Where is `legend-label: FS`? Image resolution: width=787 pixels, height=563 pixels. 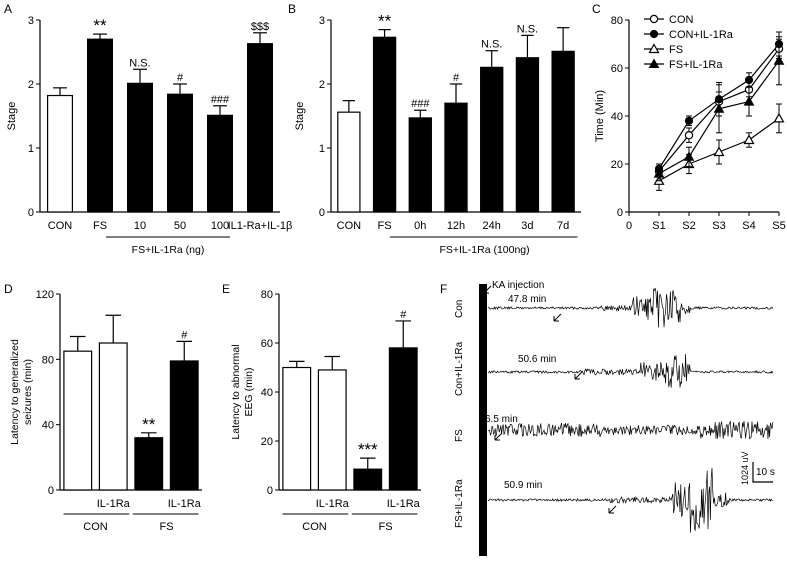
legend-label: FS is located at coordinates (676, 50).